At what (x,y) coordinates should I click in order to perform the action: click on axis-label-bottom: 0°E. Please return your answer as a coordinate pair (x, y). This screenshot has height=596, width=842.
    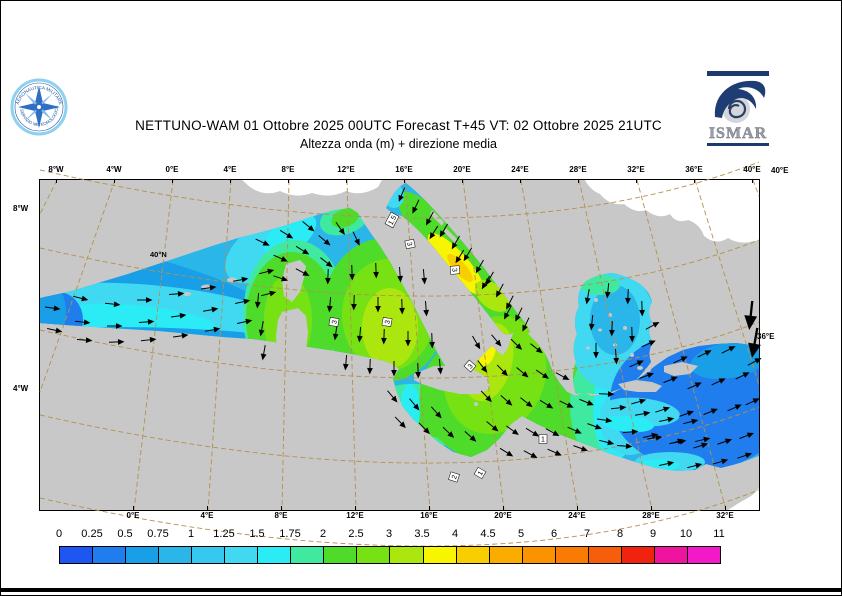
    Looking at the image, I should click on (133, 515).